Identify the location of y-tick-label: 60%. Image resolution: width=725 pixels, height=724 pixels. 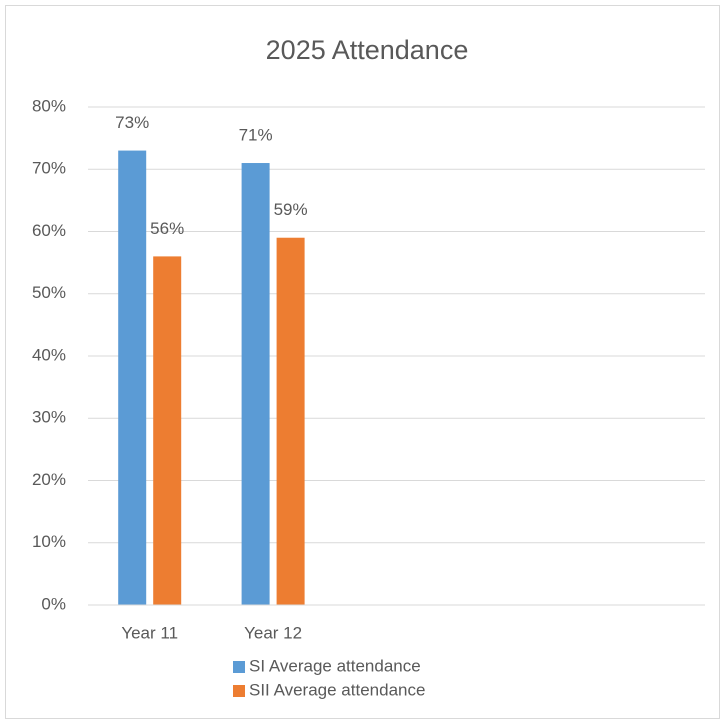
(49, 230).